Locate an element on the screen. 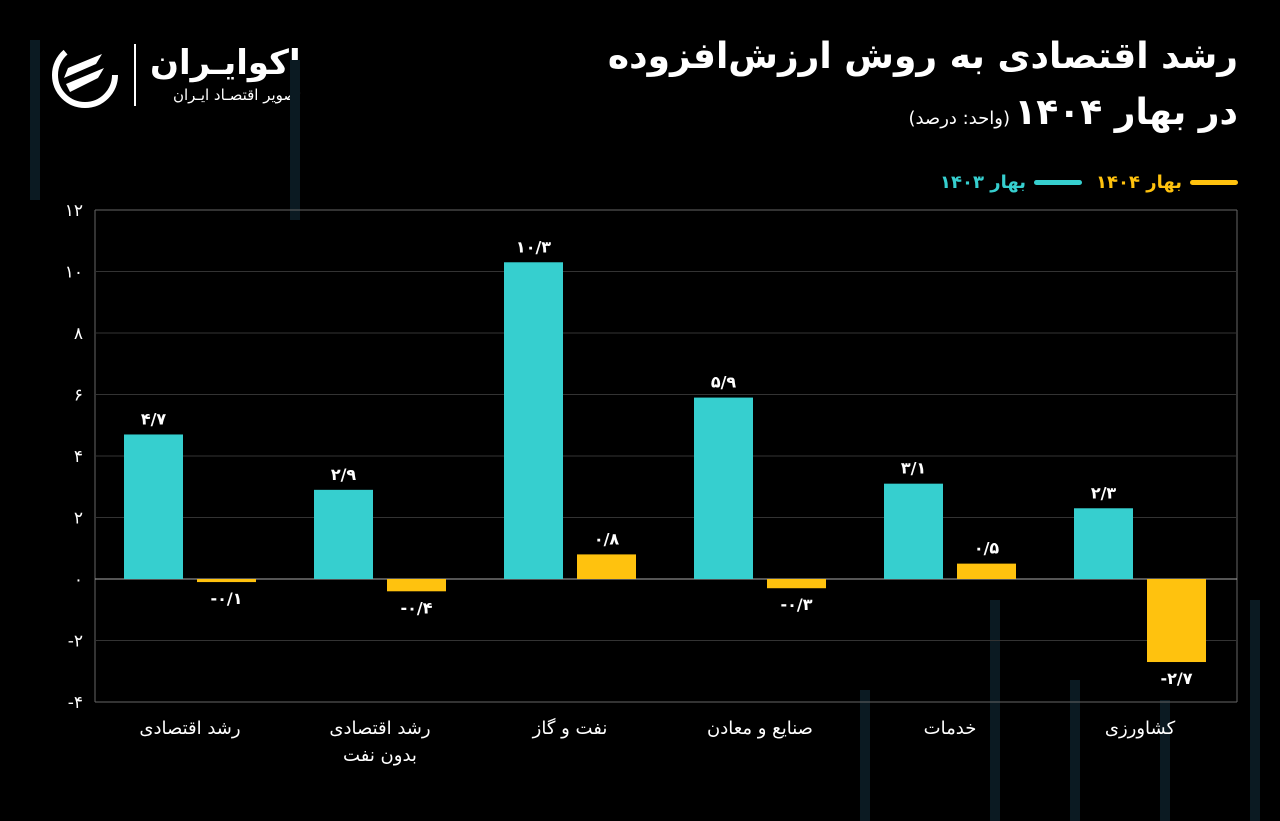 The image size is (1280, 821). data-label: ۰/۵ is located at coordinates (987, 548).